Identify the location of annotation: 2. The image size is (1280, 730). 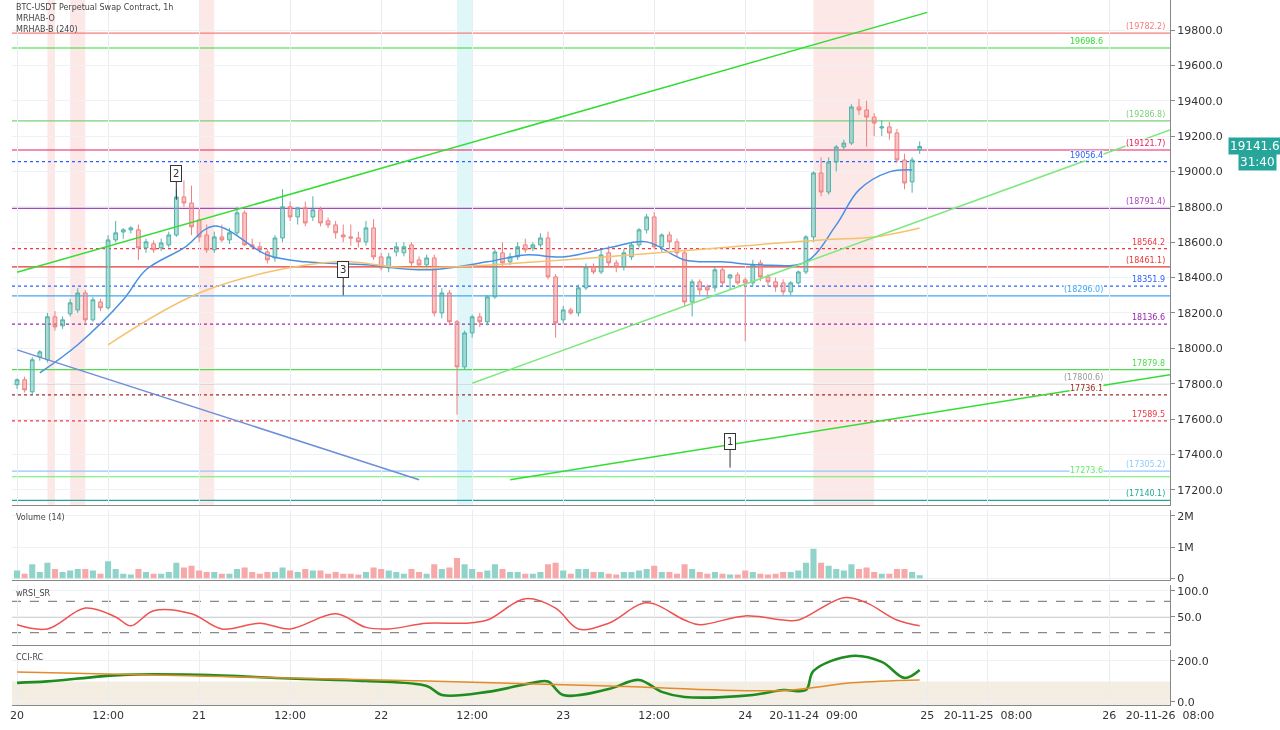
(176, 173).